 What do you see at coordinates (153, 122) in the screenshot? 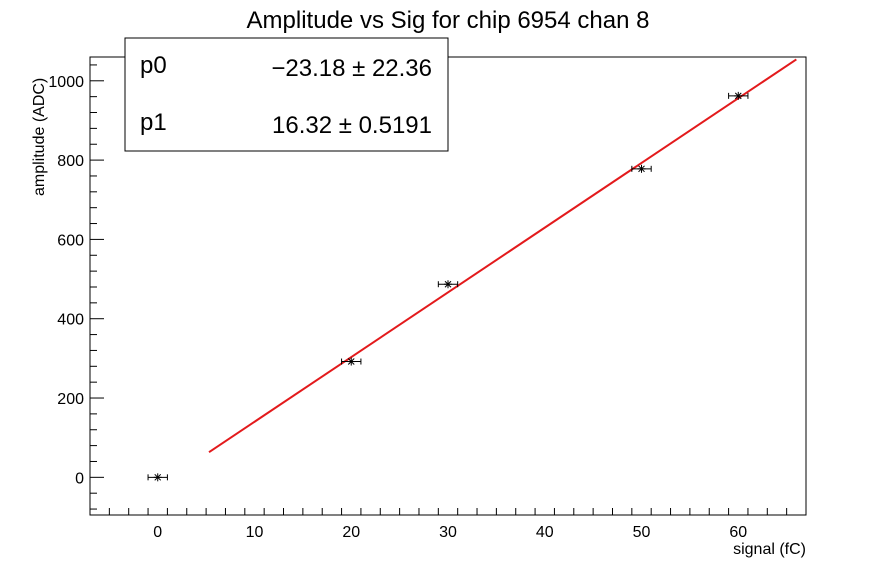
I see `stat-p1-name: p1` at bounding box center [153, 122].